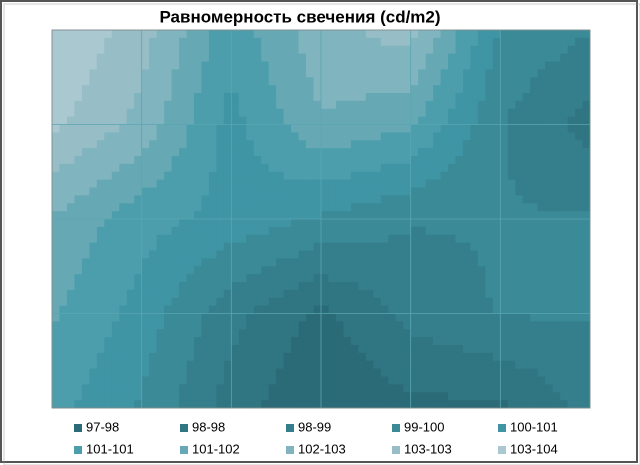  What do you see at coordinates (396, 450) in the screenshot?
I see `legend-swatch` at bounding box center [396, 450].